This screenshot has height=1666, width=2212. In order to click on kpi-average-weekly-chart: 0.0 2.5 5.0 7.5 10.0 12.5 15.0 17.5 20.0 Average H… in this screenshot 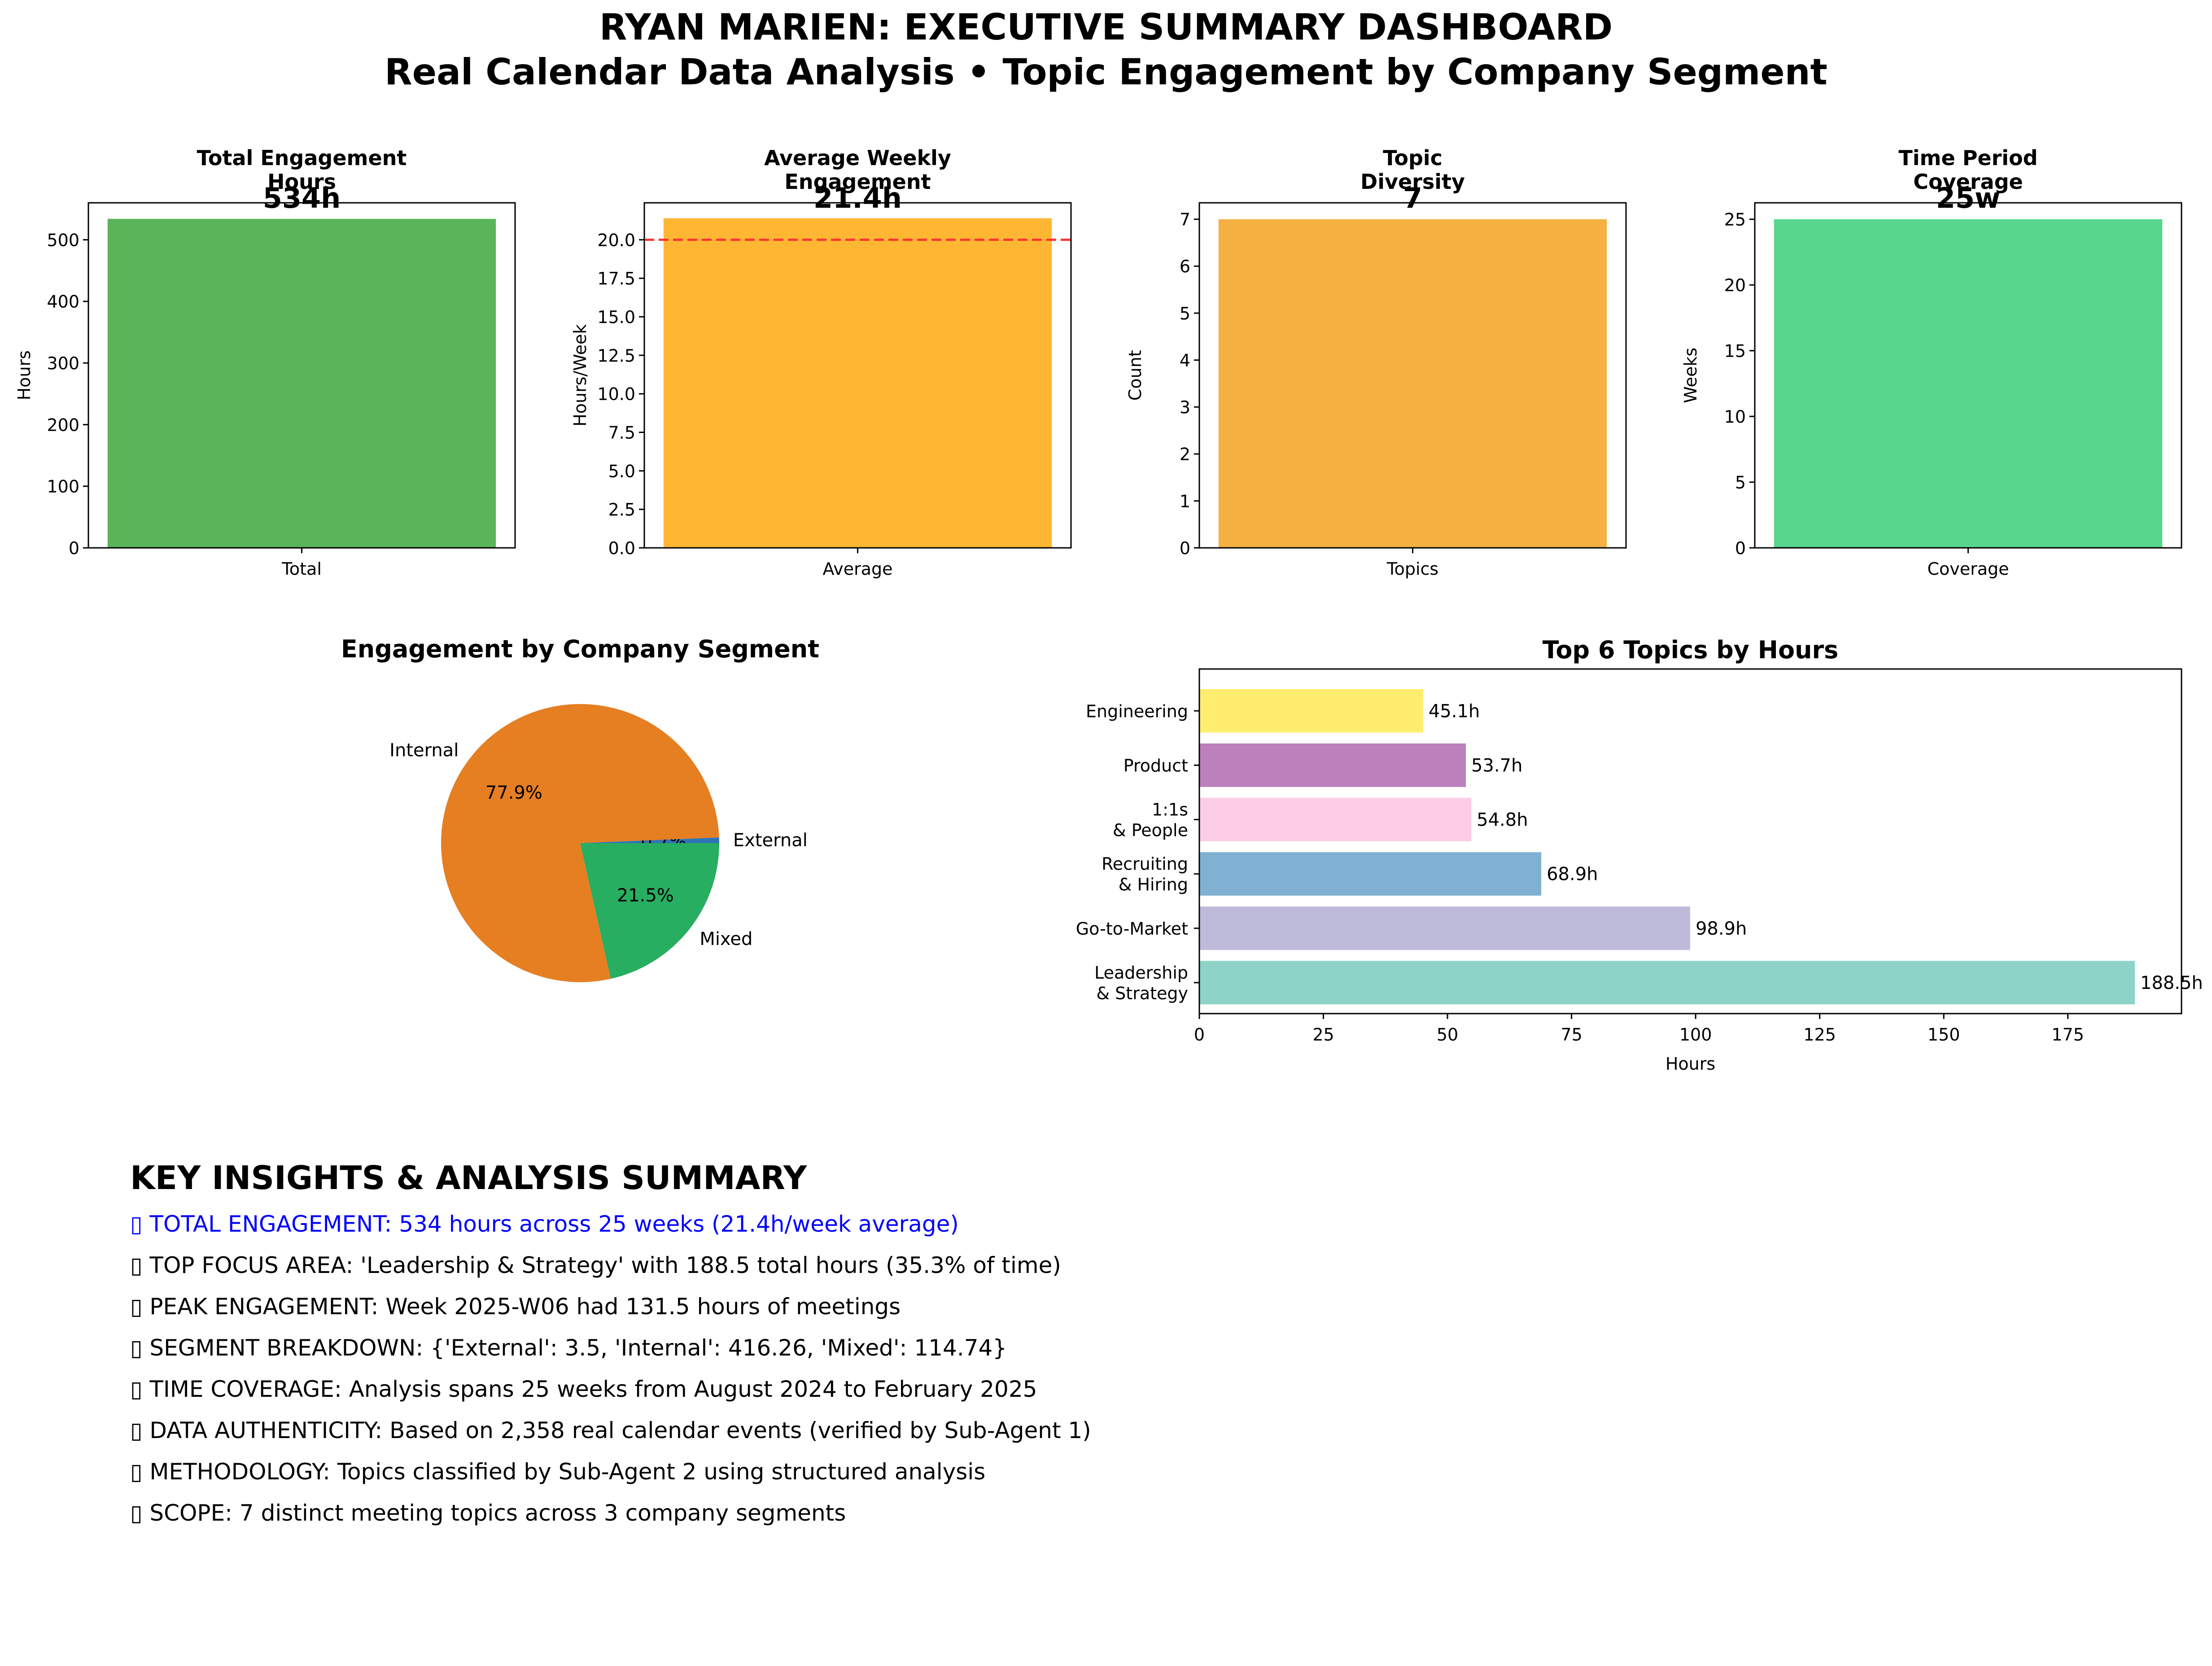, I will do `click(821, 362)`.